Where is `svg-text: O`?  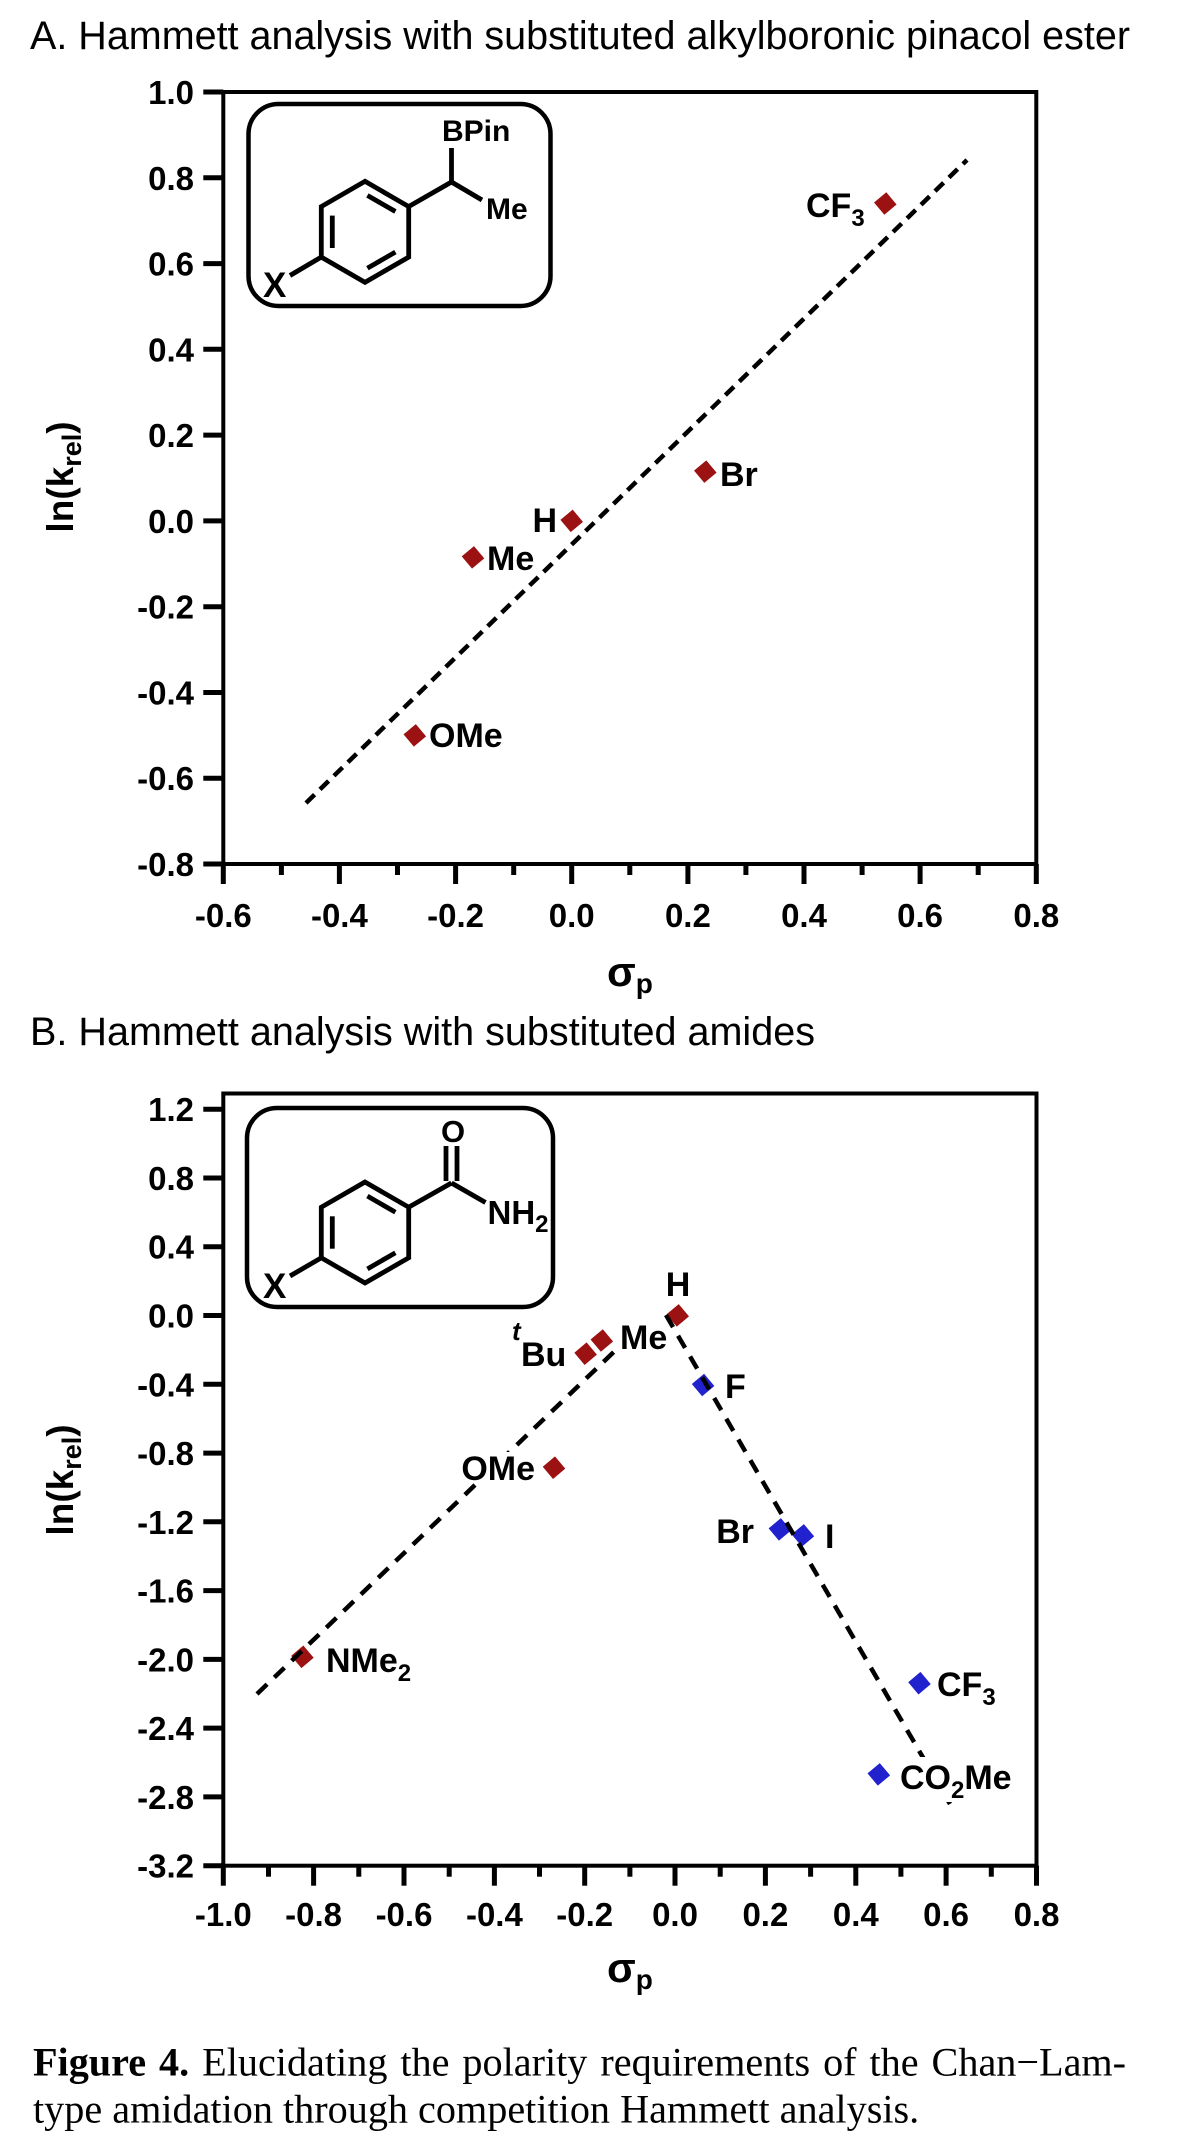
svg-text: O is located at coordinates (453, 1131).